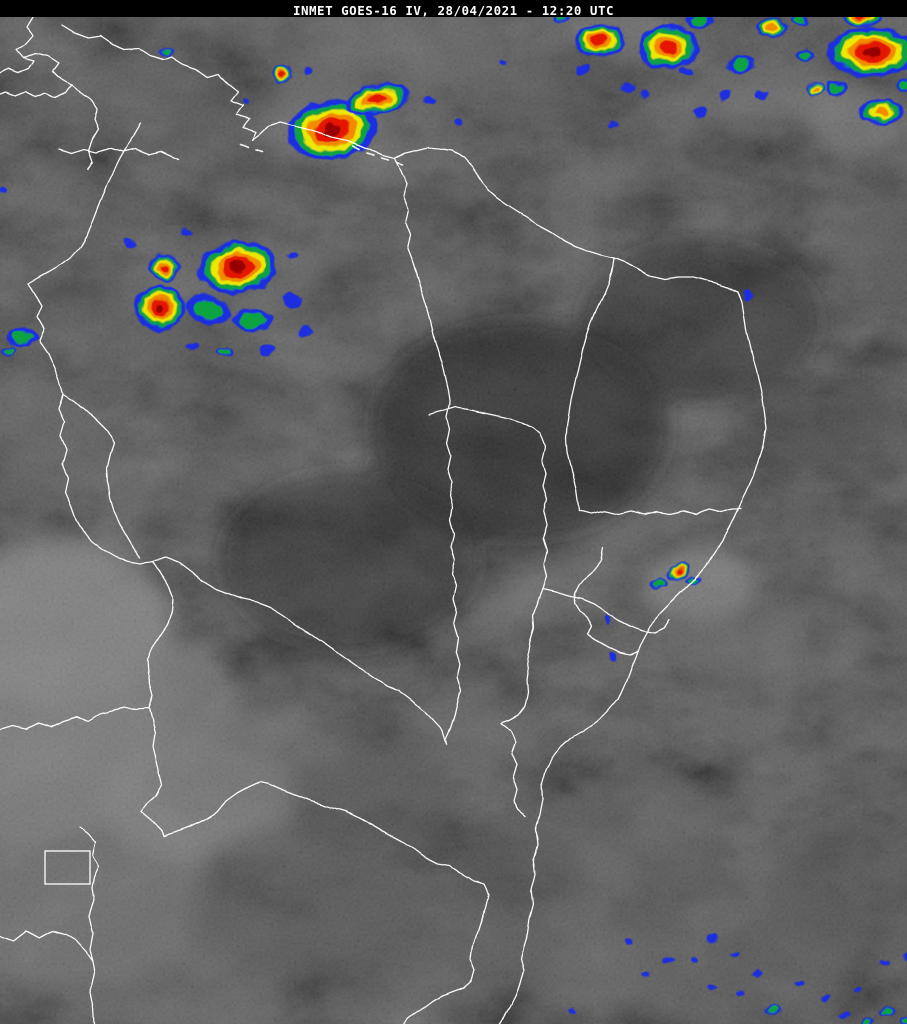 Image resolution: width=907 pixels, height=1024 pixels. Describe the element at coordinates (321, 154) in the screenshot. I see `coastal-islands` at that location.